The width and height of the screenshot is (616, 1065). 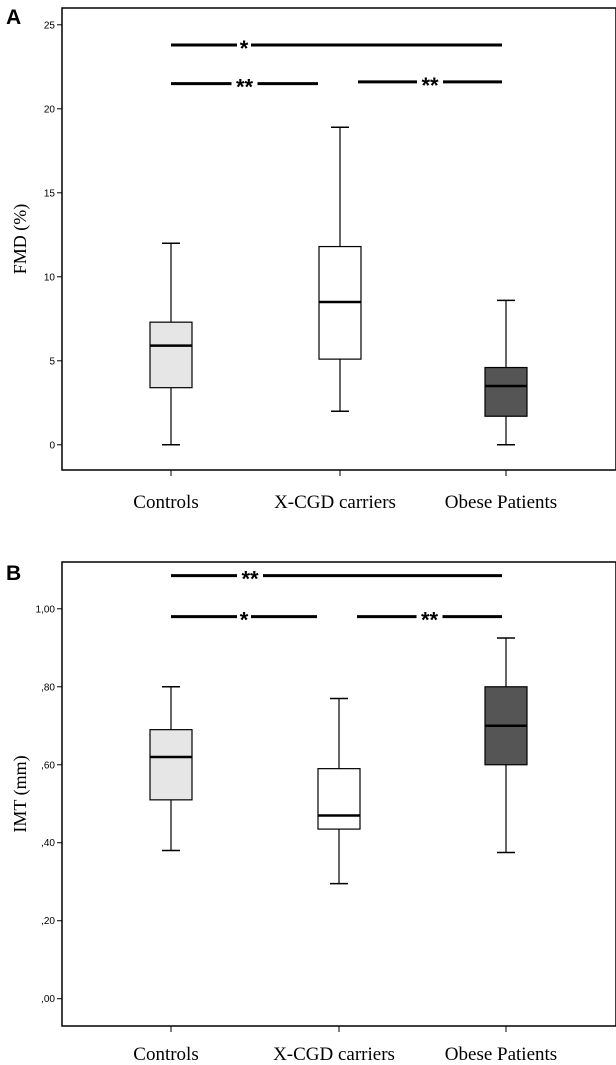 I want to click on y-tick-label: 1,00, so click(x=46, y=609).